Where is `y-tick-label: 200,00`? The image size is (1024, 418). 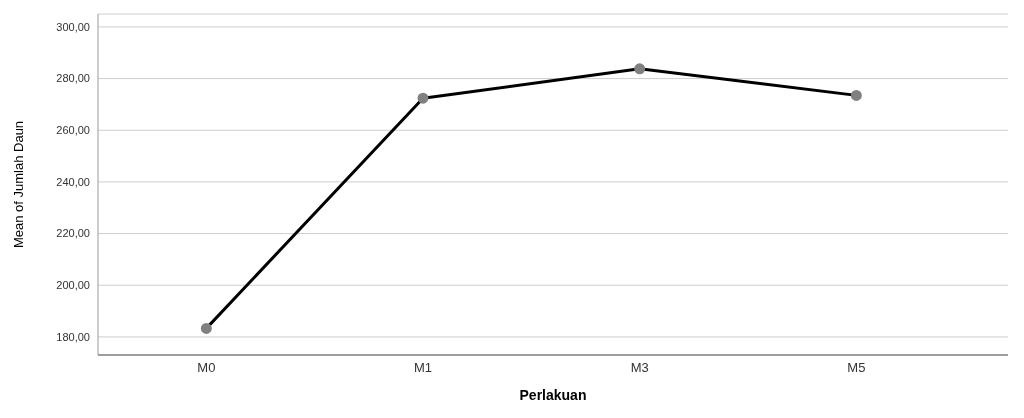
y-tick-label: 200,00 is located at coordinates (73, 285).